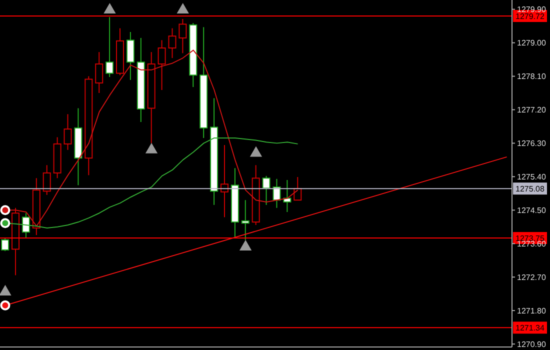 This screenshot has width=550, height=350. I want to click on y-tick-label: 1270.90, so click(531, 344).